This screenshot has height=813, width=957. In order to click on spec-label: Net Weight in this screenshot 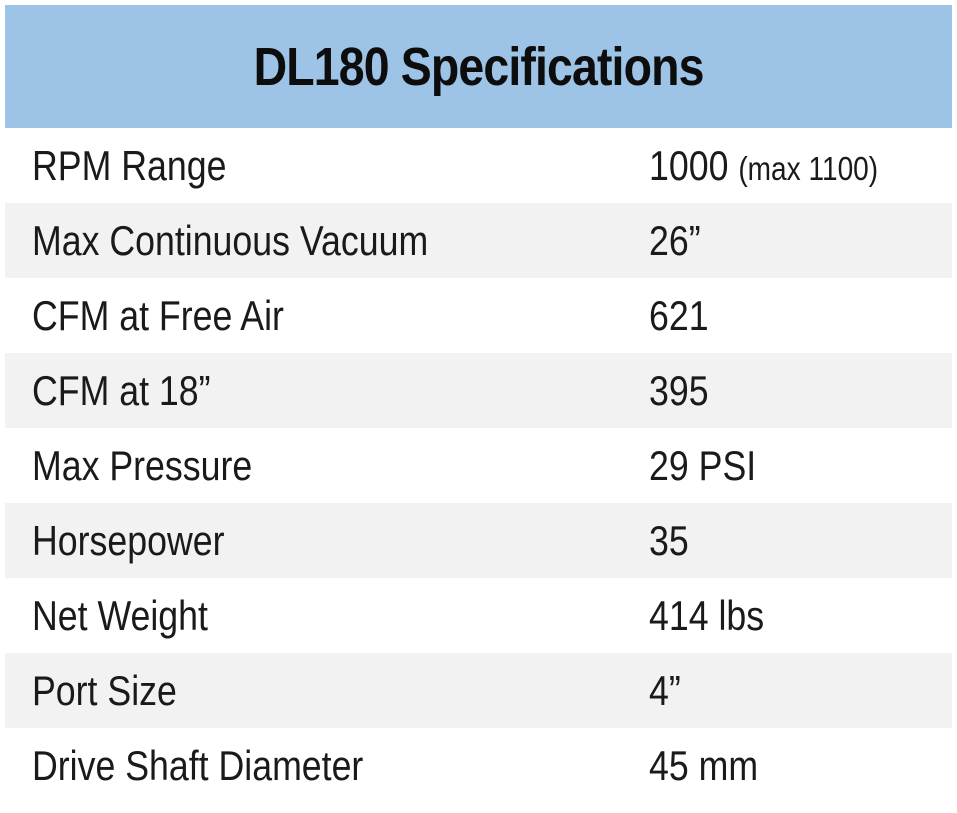, I will do `click(120, 615)`.